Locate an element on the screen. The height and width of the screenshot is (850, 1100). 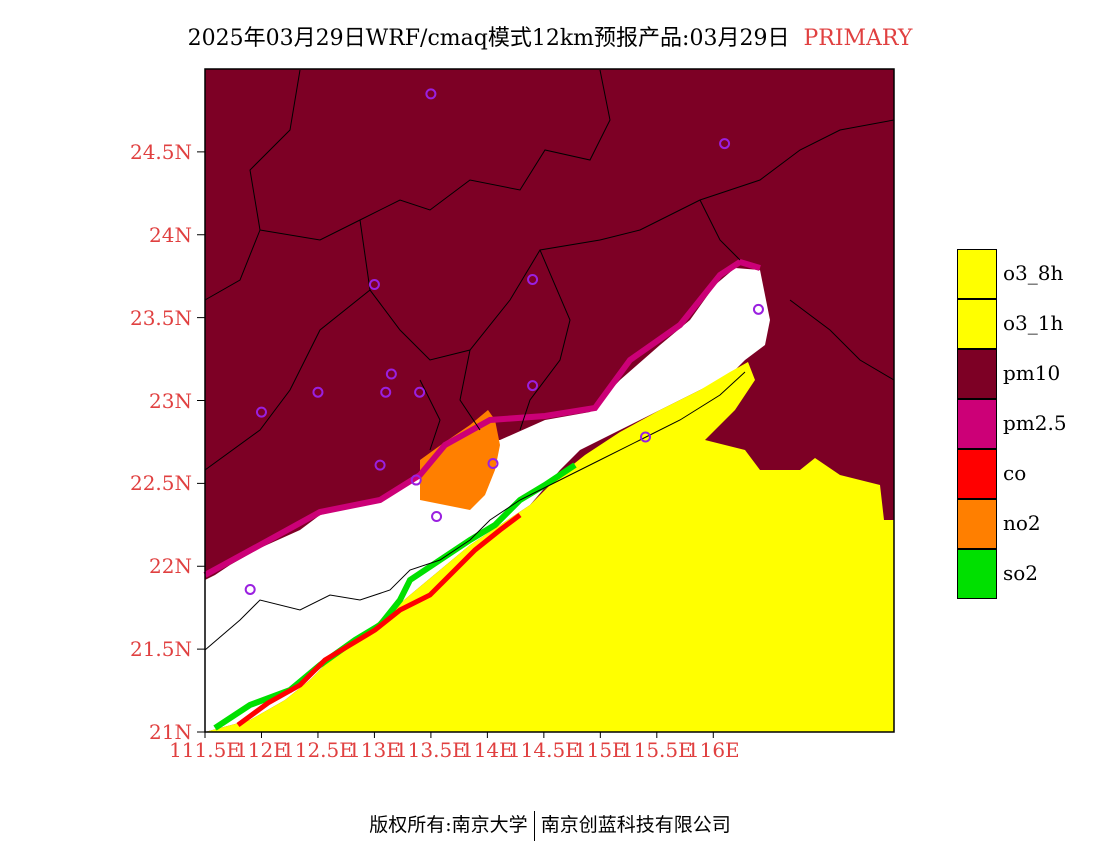
lat-tick-label: 23N is located at coordinates (170, 400).